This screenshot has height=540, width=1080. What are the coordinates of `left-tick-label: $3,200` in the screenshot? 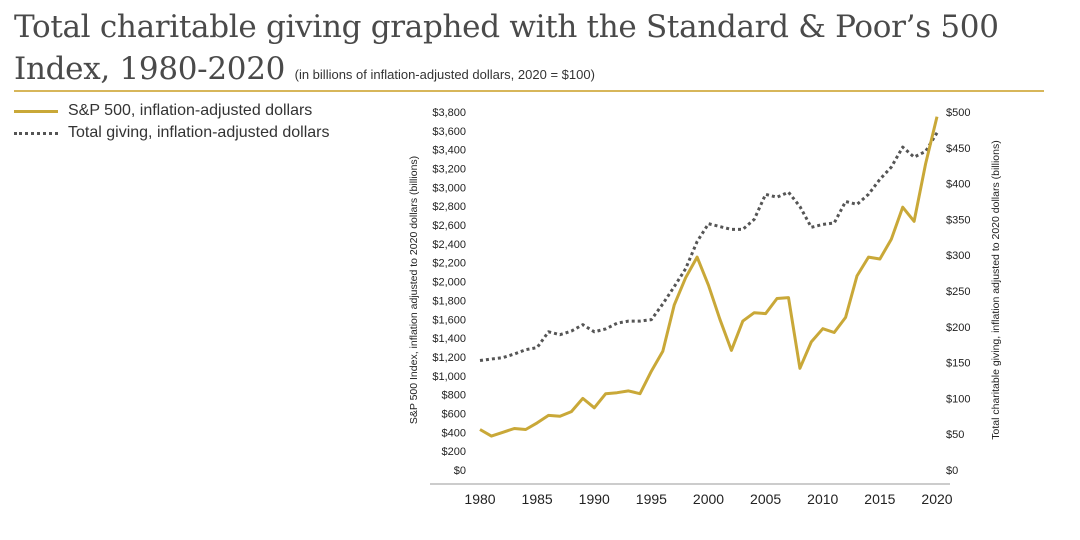 It's located at (449, 170).